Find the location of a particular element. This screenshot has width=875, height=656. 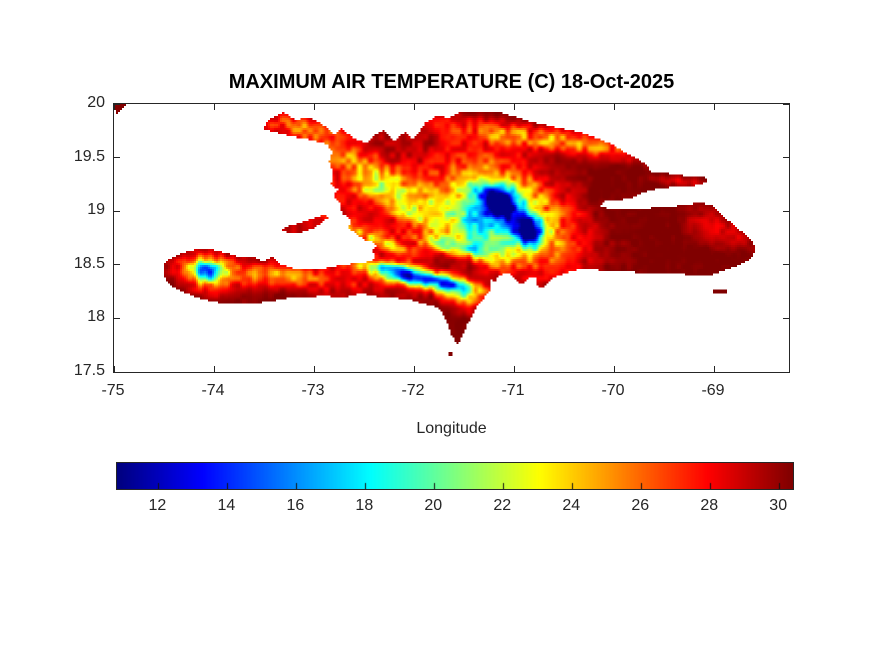

y-tick-label: 17.5 is located at coordinates (89, 370).